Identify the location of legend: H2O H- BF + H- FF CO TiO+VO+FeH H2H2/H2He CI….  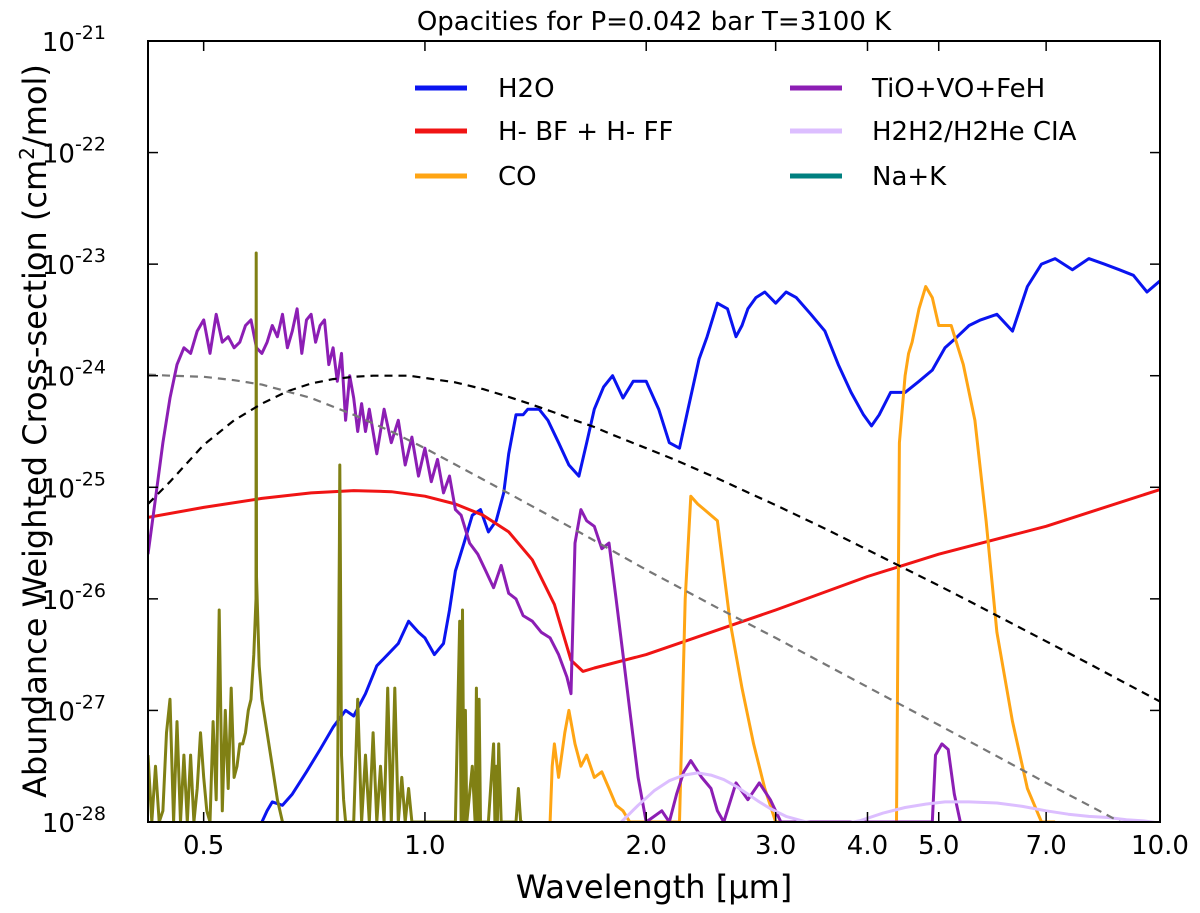
(746, 133).